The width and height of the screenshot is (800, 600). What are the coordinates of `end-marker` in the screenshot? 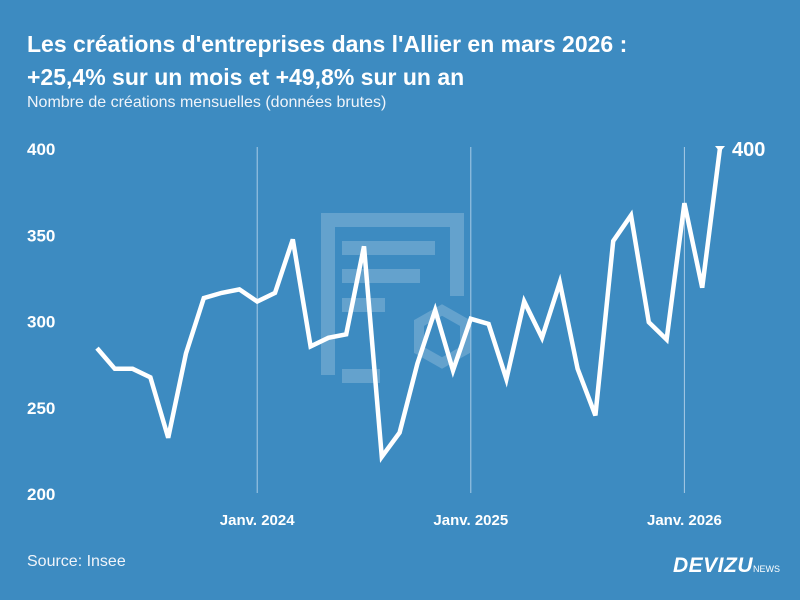 It's located at (720, 149).